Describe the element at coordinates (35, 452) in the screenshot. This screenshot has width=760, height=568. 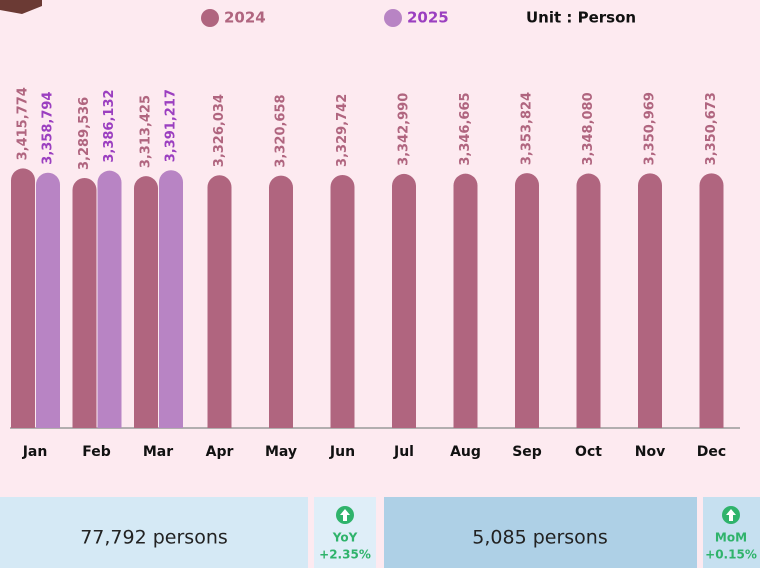
I see `x-tick-label: Jan` at that location.